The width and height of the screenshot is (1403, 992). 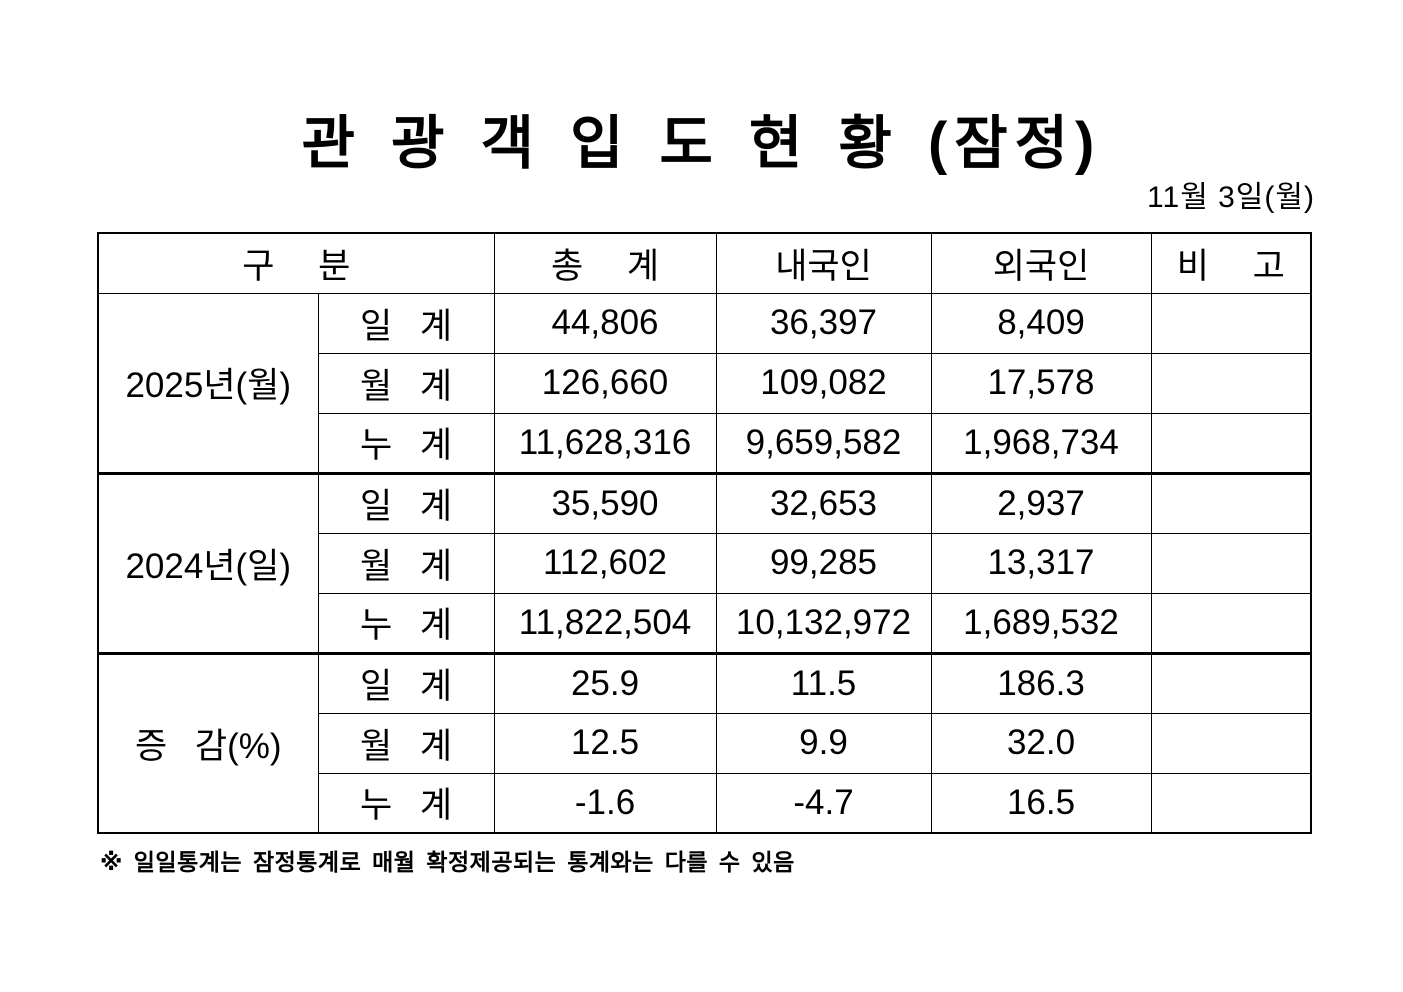 What do you see at coordinates (823, 443) in the screenshot?
I see `domestic-value: 9,659,582` at bounding box center [823, 443].